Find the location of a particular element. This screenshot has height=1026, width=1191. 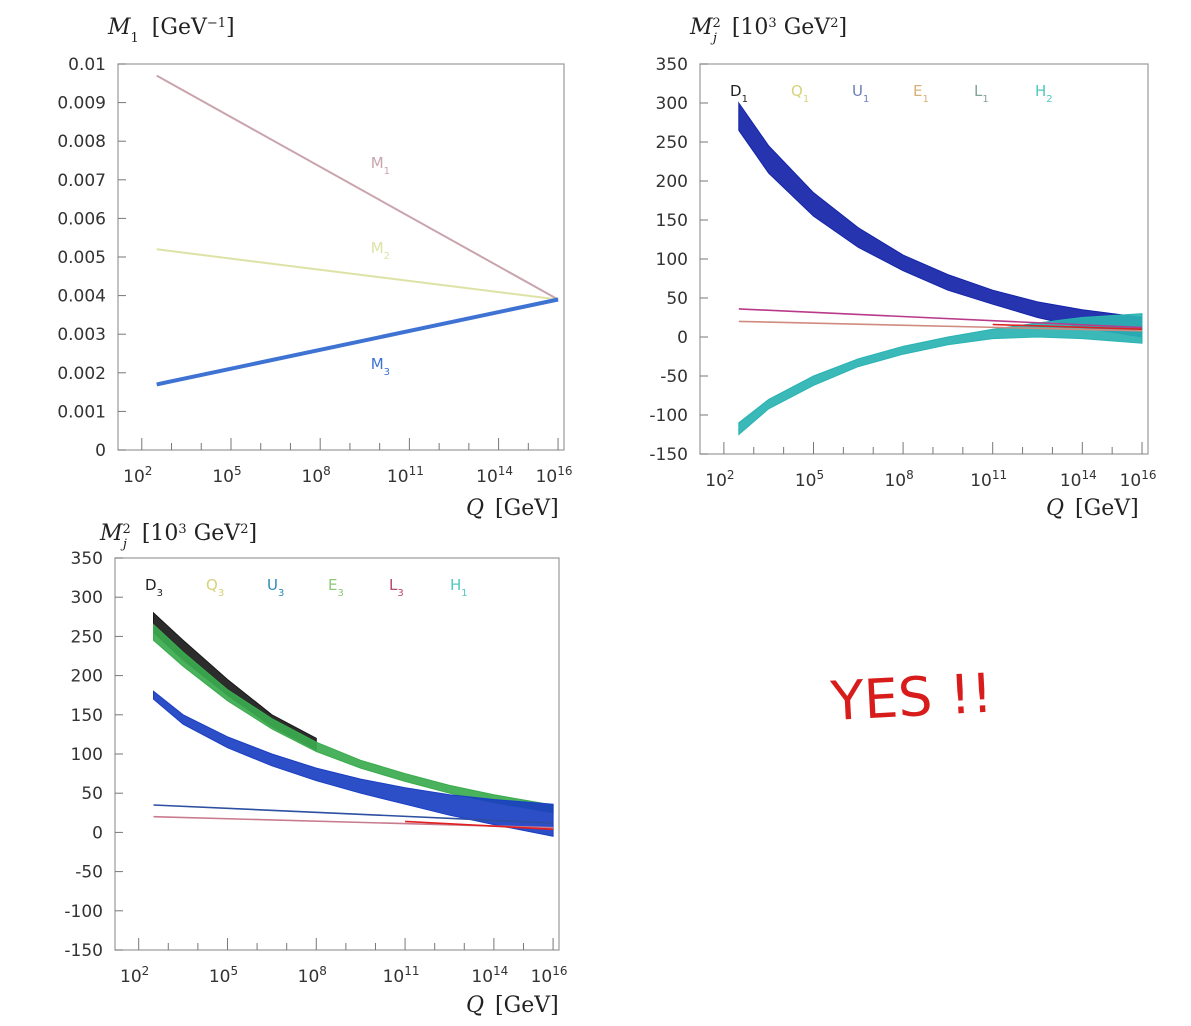

legend-item: H2 is located at coordinates (1044, 93).